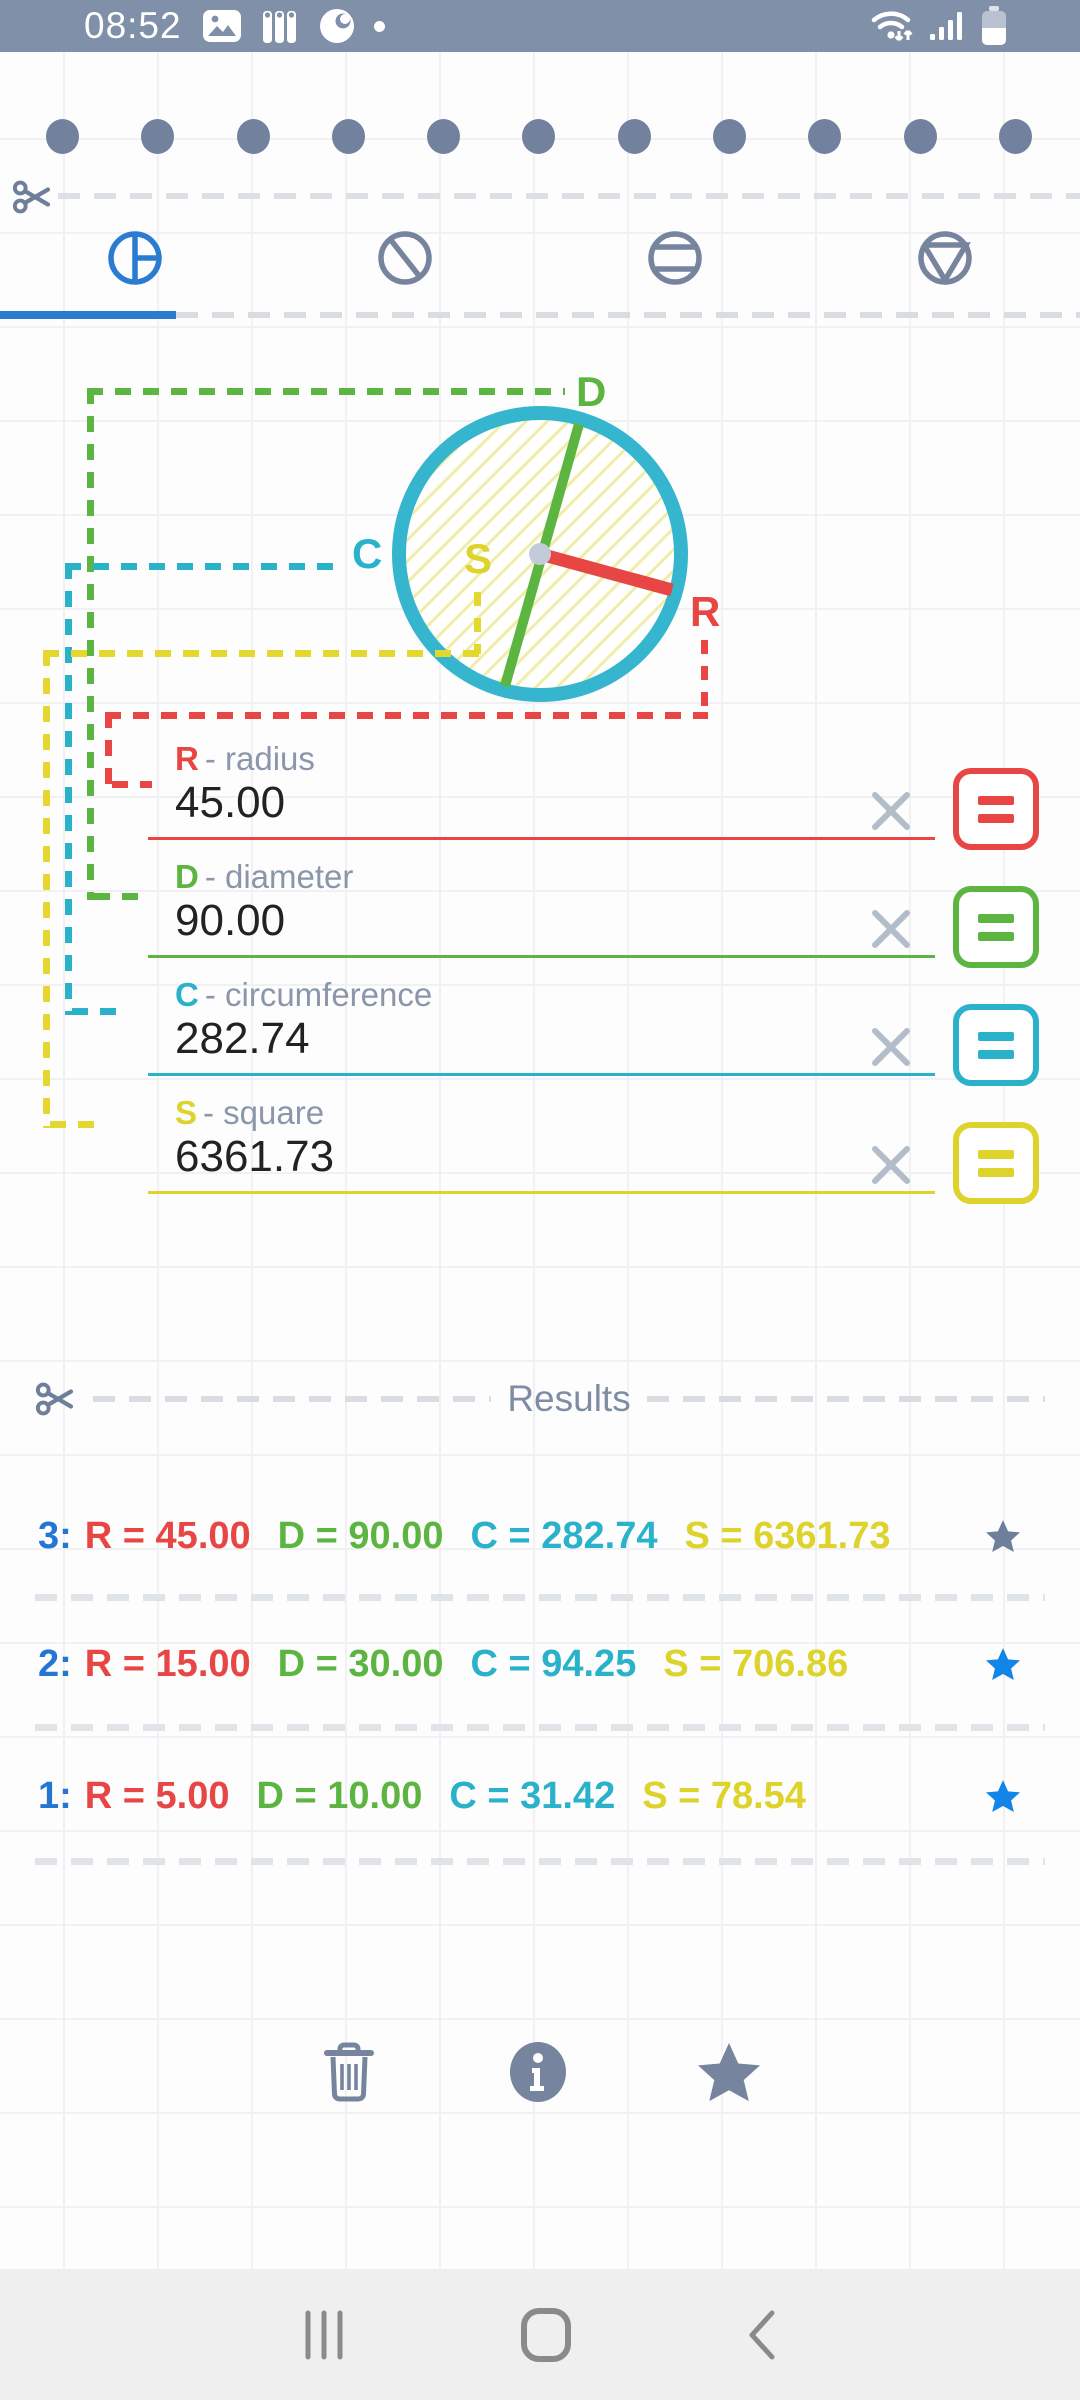 The height and width of the screenshot is (2400, 1080). Describe the element at coordinates (242, 1038) in the screenshot. I see `circumference-input: 282.74` at that location.